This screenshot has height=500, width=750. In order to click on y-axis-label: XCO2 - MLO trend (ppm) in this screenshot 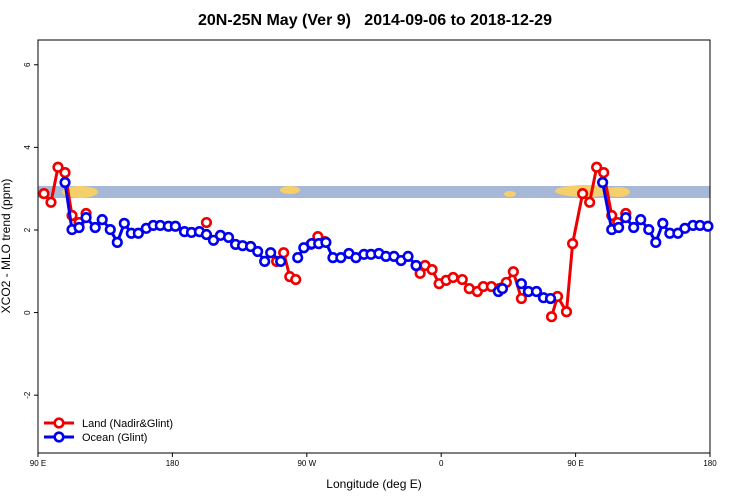, I will do `click(6, 246)`.